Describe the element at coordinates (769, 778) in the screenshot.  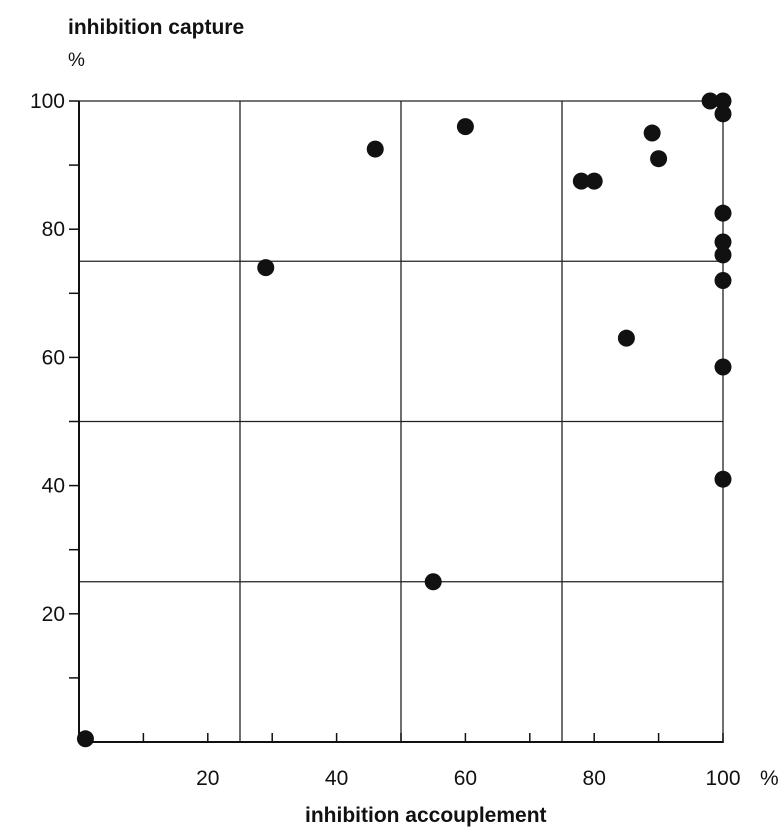
I see `x-axis-unit: %` at that location.